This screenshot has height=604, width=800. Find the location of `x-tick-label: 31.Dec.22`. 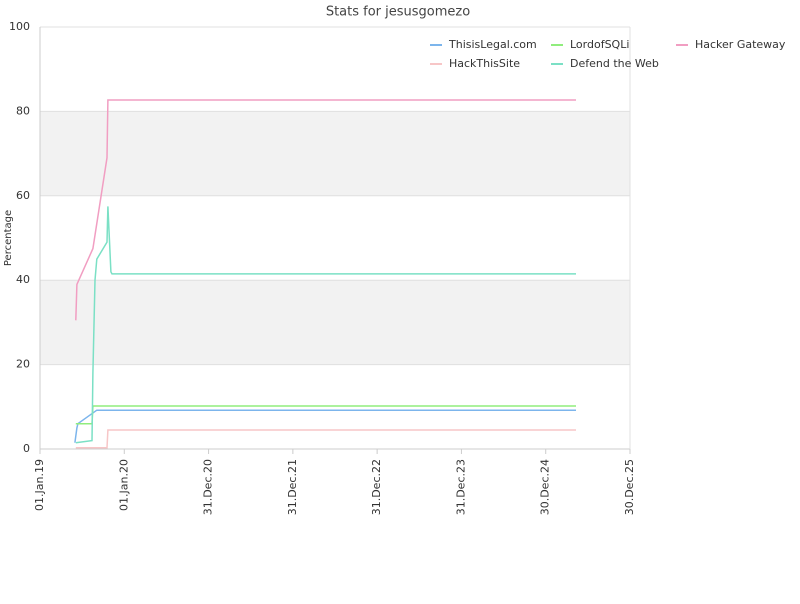

x-tick-label: 31.Dec.22 is located at coordinates (376, 487).